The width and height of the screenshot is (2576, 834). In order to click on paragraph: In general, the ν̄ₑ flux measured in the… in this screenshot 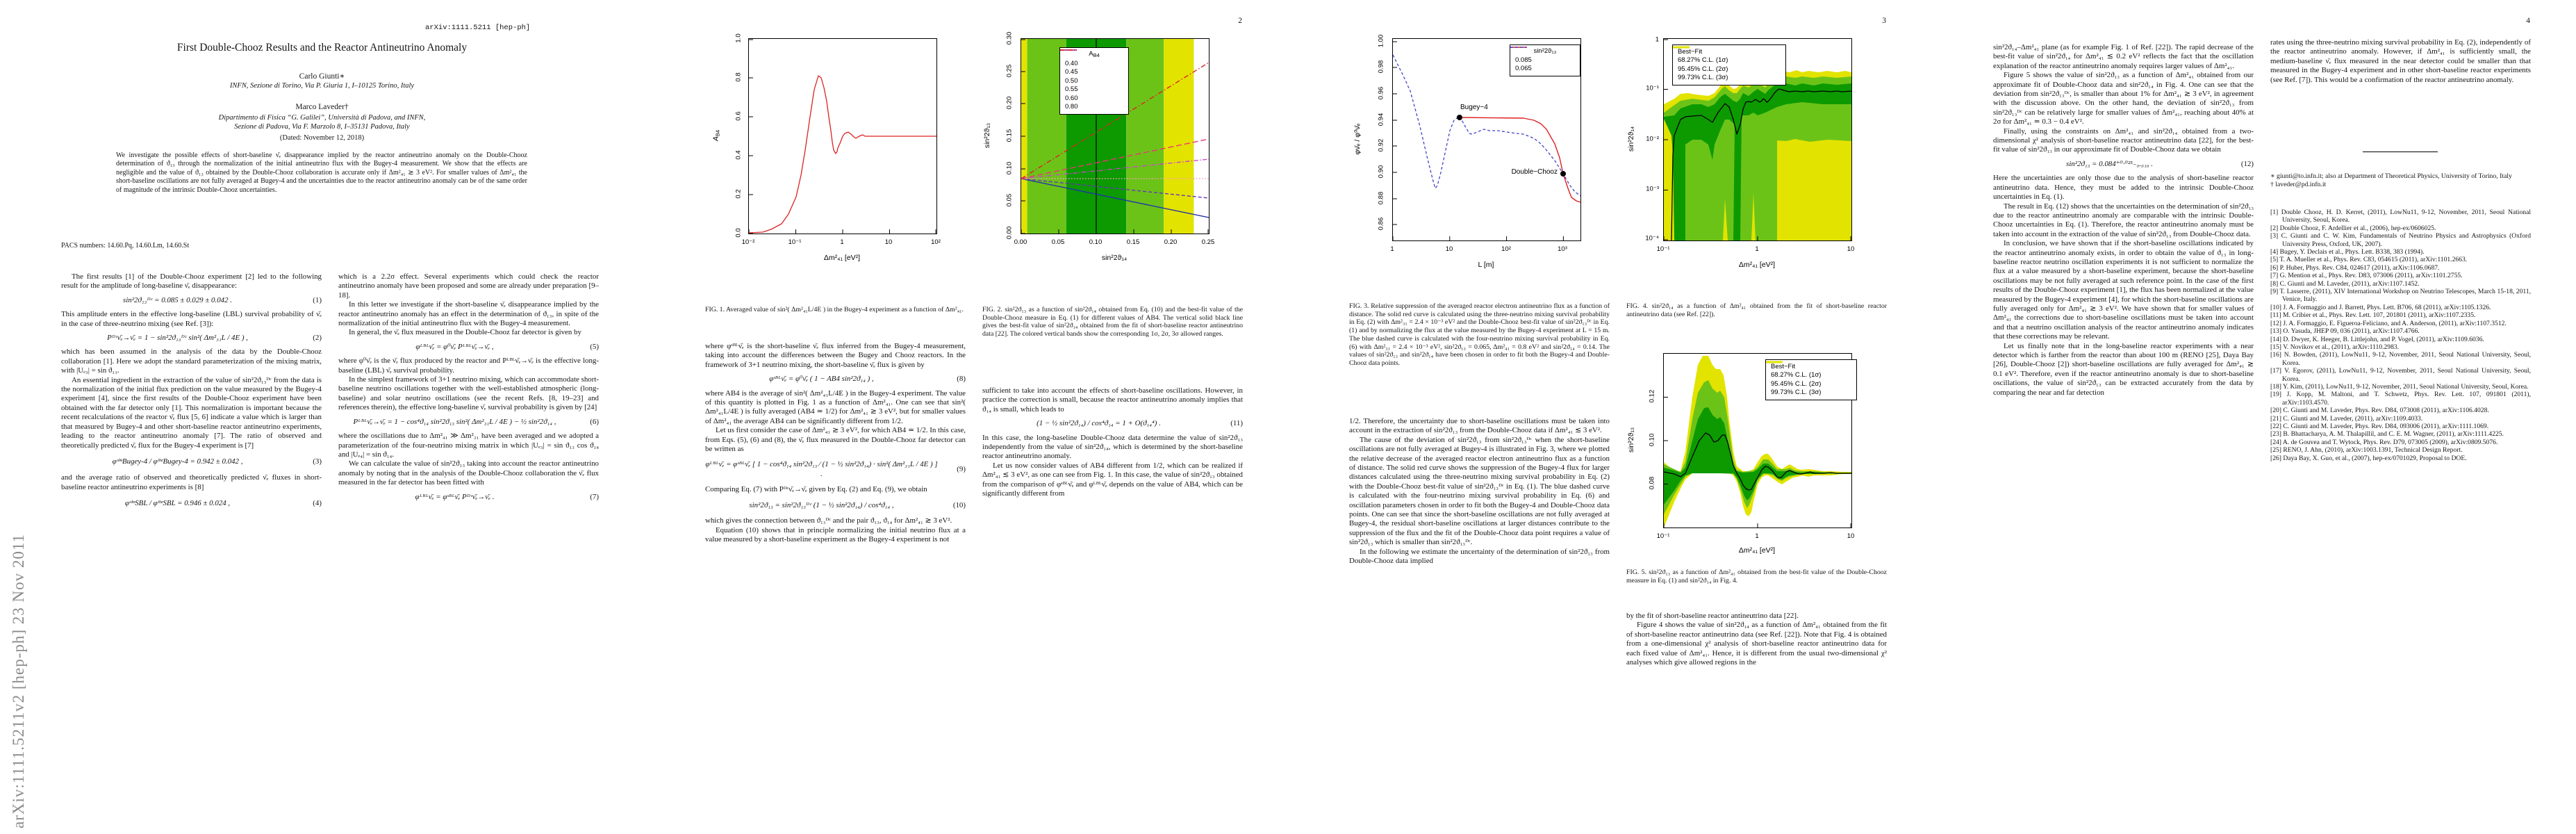, I will do `click(465, 332)`.